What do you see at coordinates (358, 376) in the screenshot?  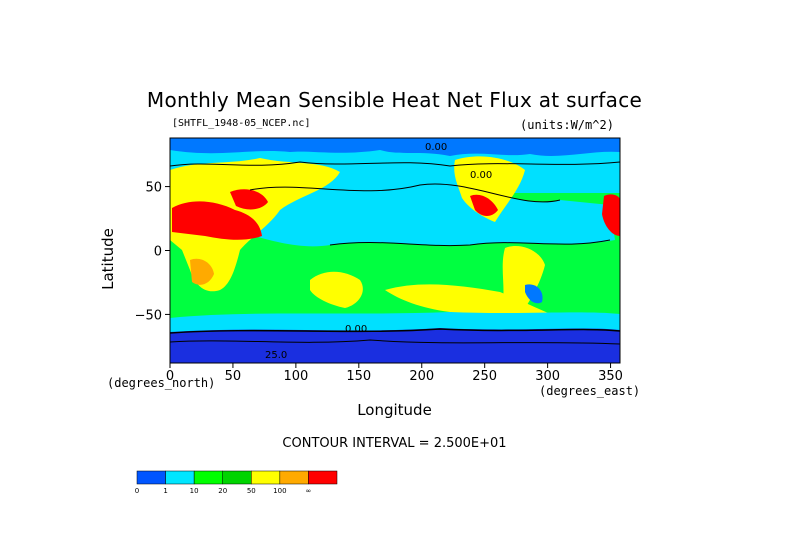 I see `x-tick-label: 150` at bounding box center [358, 376].